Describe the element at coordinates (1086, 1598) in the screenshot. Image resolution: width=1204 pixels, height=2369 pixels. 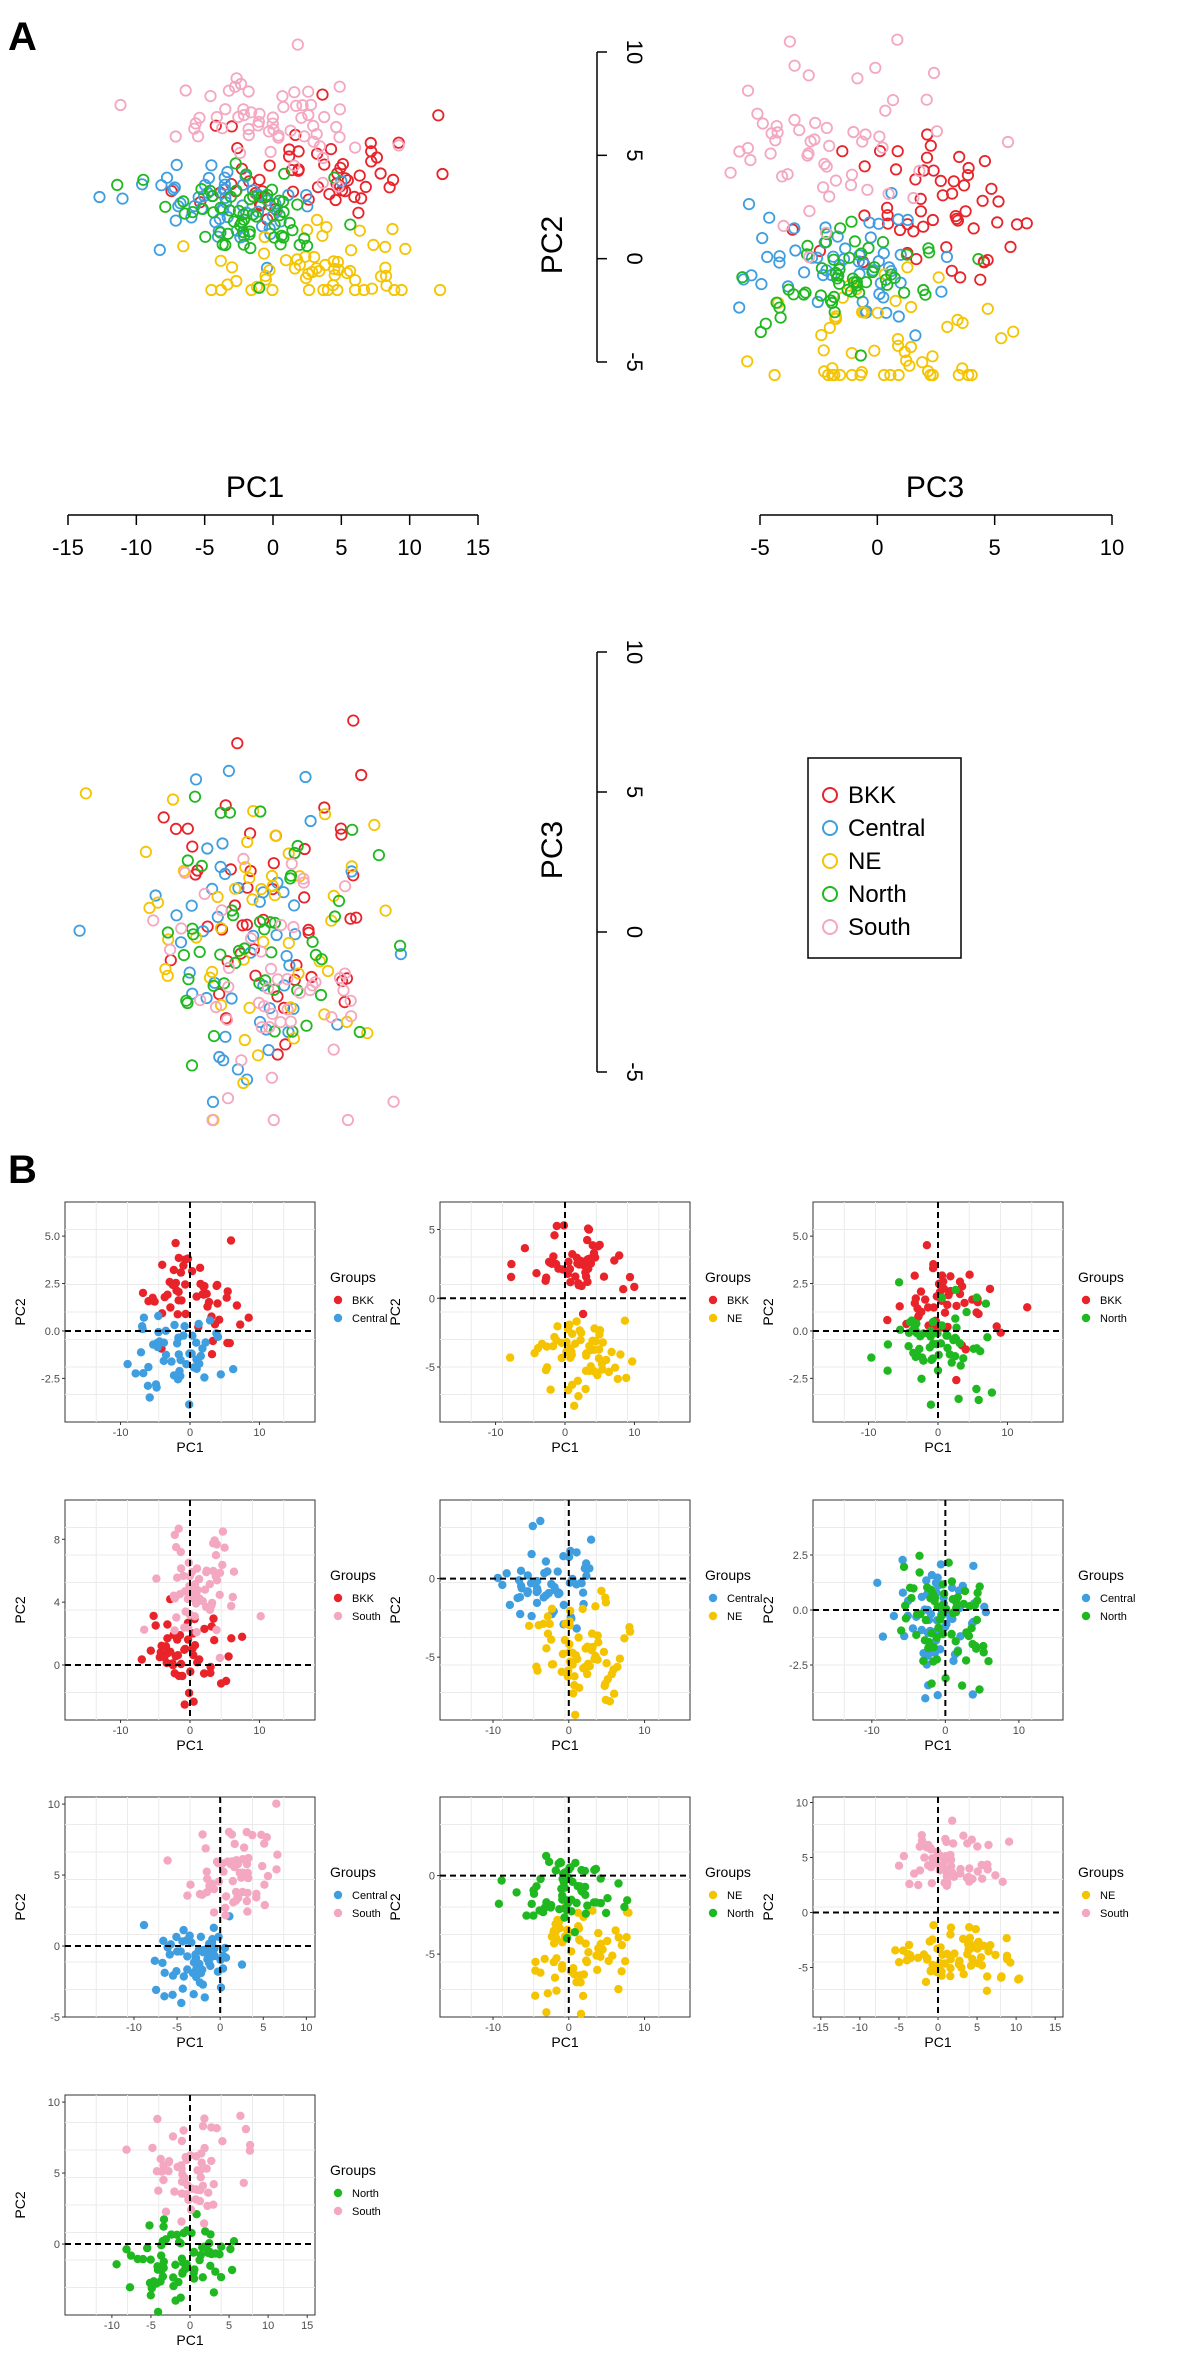
I see `legend-marker-central` at that location.